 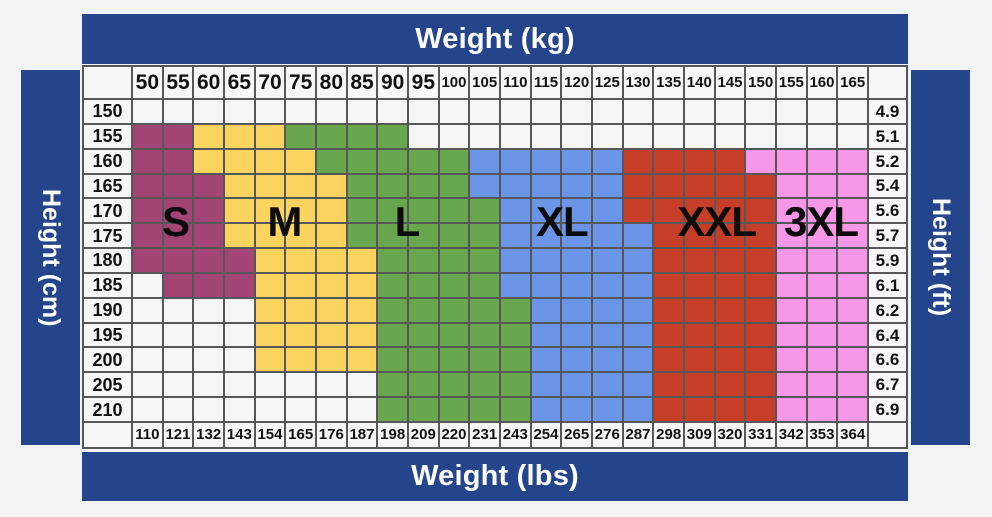 What do you see at coordinates (731, 435) in the screenshot?
I see `lbs-value-cell: 320` at bounding box center [731, 435].